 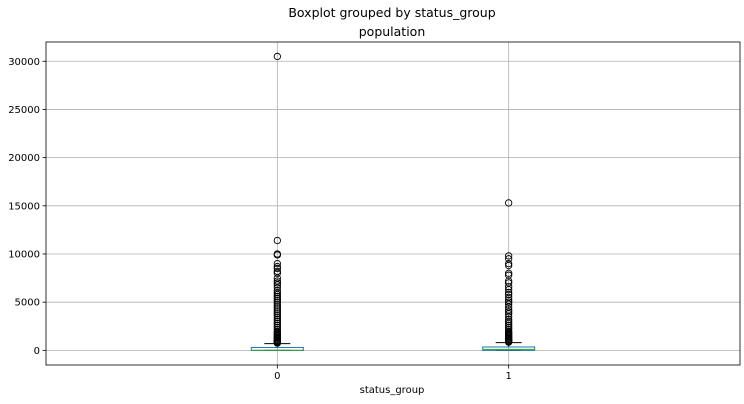 I want to click on chart-suptitle: Boxplot grouped by status_group, so click(x=391, y=12).